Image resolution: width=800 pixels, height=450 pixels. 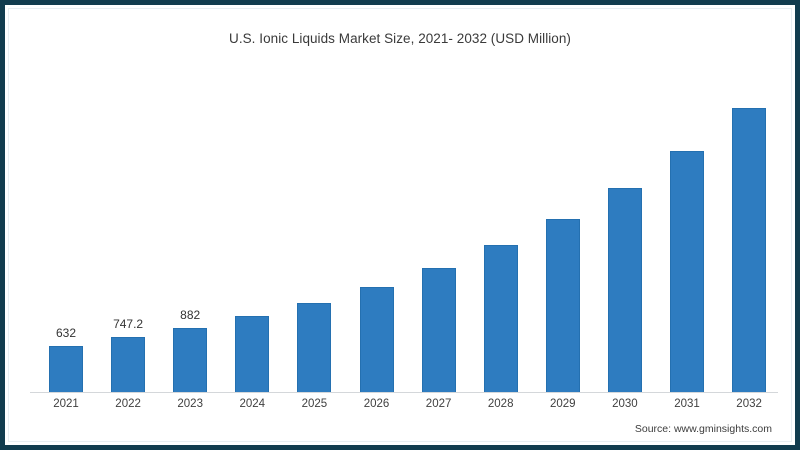 What do you see at coordinates (563, 404) in the screenshot?
I see `x-axis-label-2029: 2029` at bounding box center [563, 404].